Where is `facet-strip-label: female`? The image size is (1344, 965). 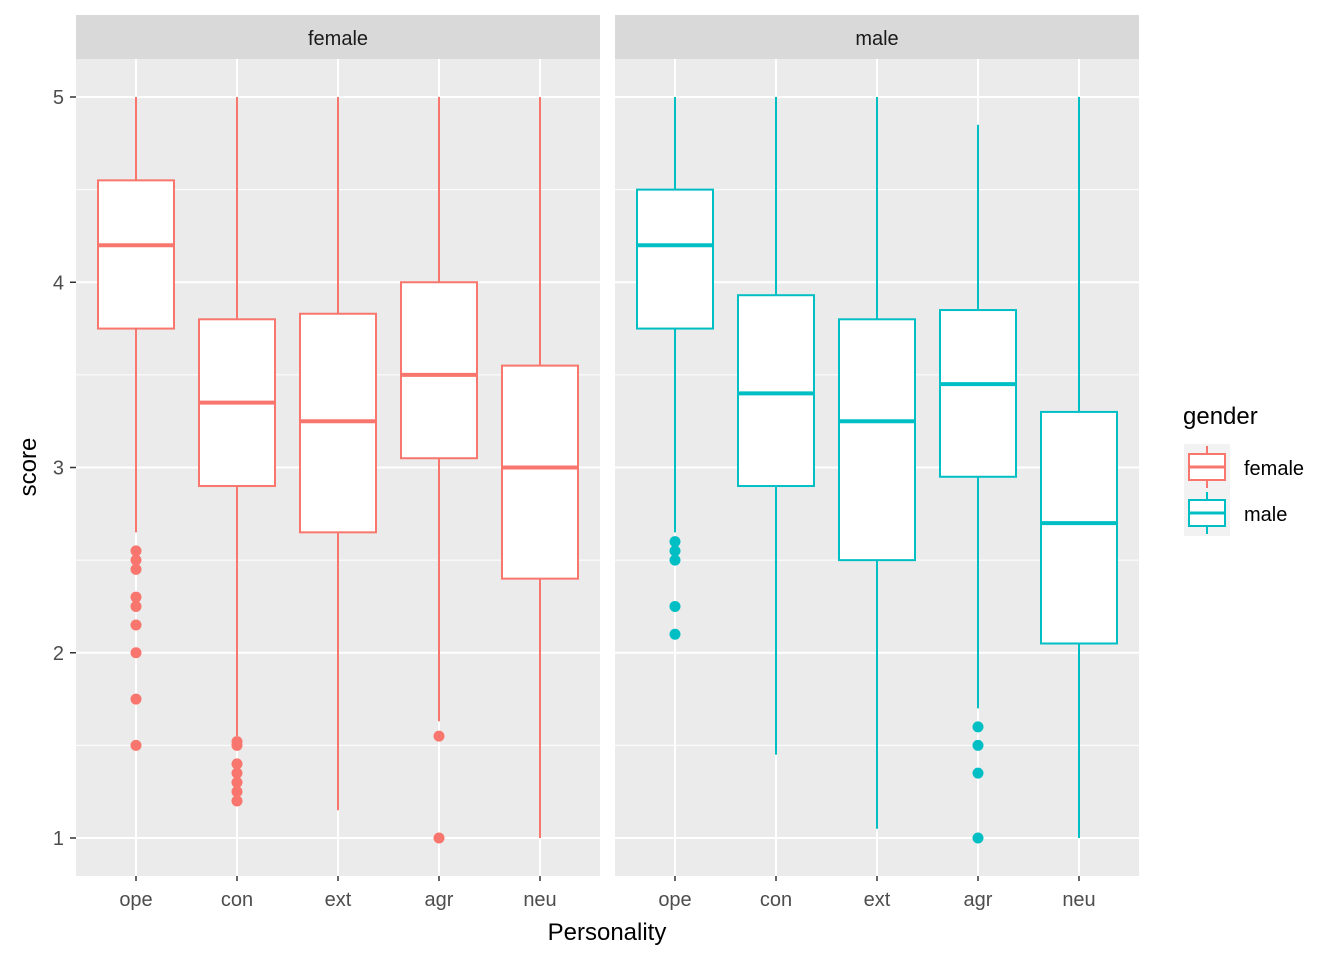
facet-strip-label: female is located at coordinates (338, 39).